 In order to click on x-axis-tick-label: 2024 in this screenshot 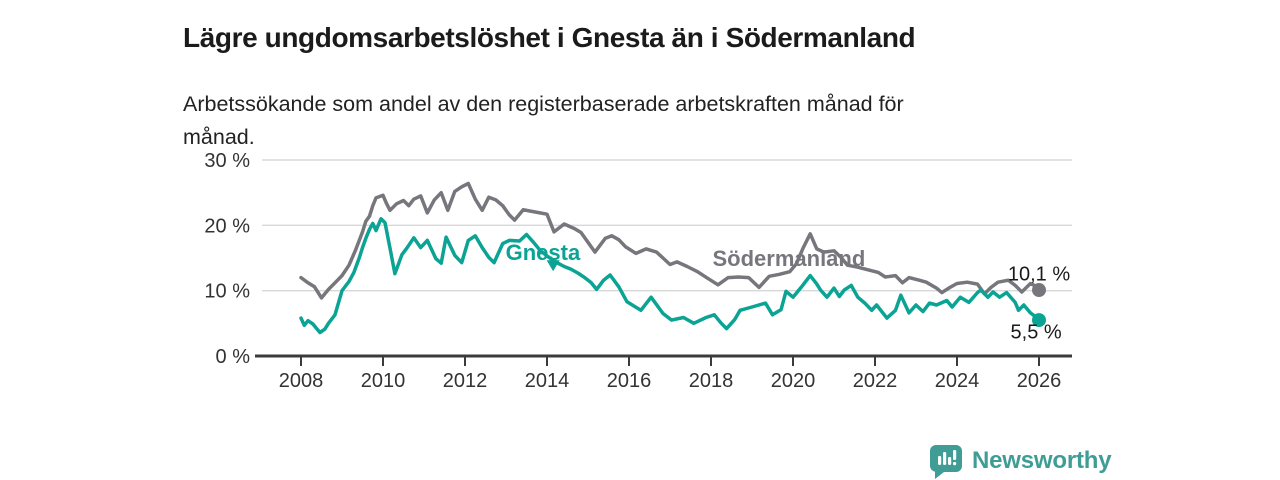, I will do `click(957, 381)`.